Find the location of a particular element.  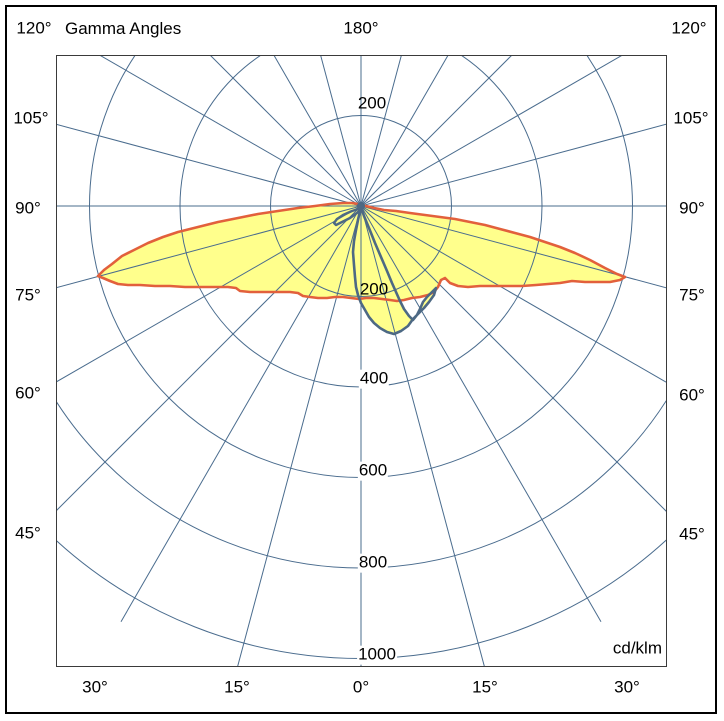

gamma-label-left-45: 45° is located at coordinates (28, 533).